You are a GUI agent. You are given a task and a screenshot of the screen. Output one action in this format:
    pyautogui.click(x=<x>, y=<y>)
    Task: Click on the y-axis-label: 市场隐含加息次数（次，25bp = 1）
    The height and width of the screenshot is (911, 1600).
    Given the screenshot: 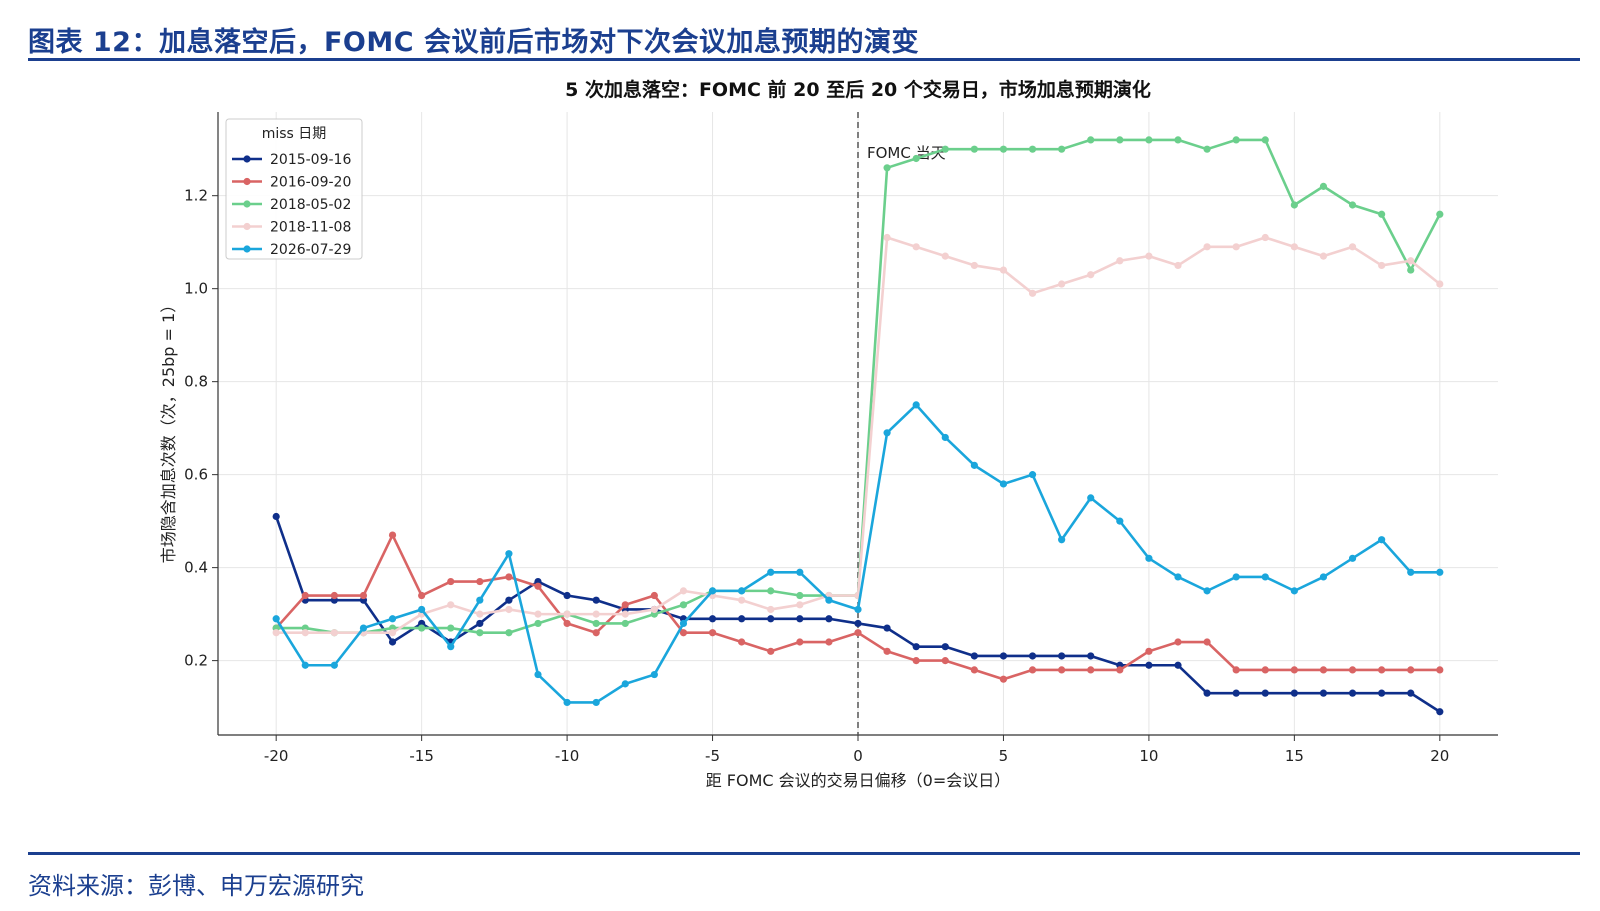 What is the action you would take?
    pyautogui.click(x=168, y=430)
    